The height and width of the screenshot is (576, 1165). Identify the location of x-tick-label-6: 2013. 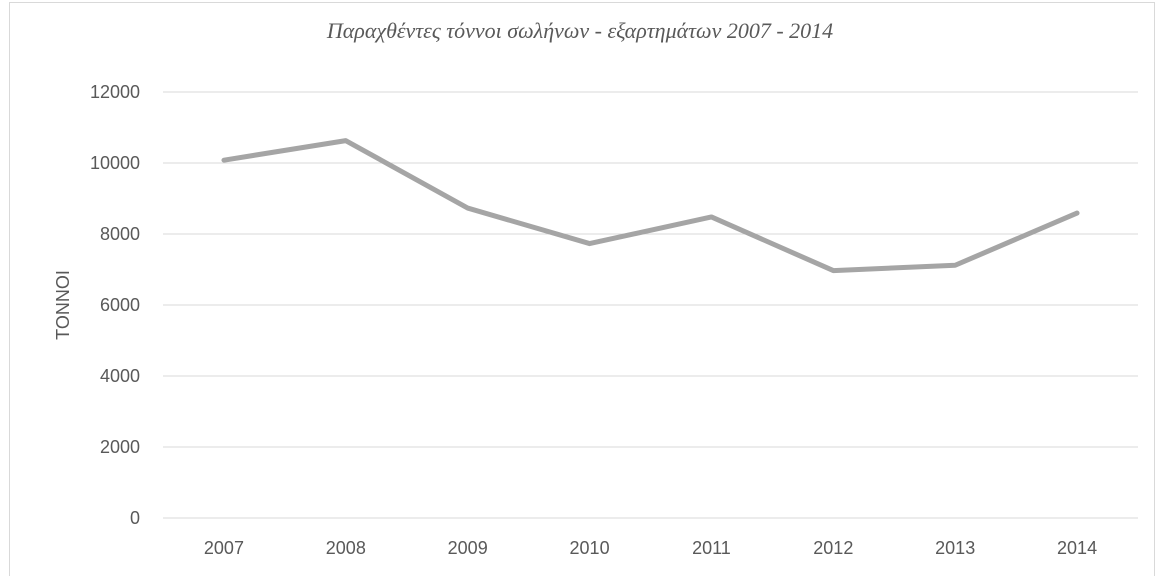
(955, 548).